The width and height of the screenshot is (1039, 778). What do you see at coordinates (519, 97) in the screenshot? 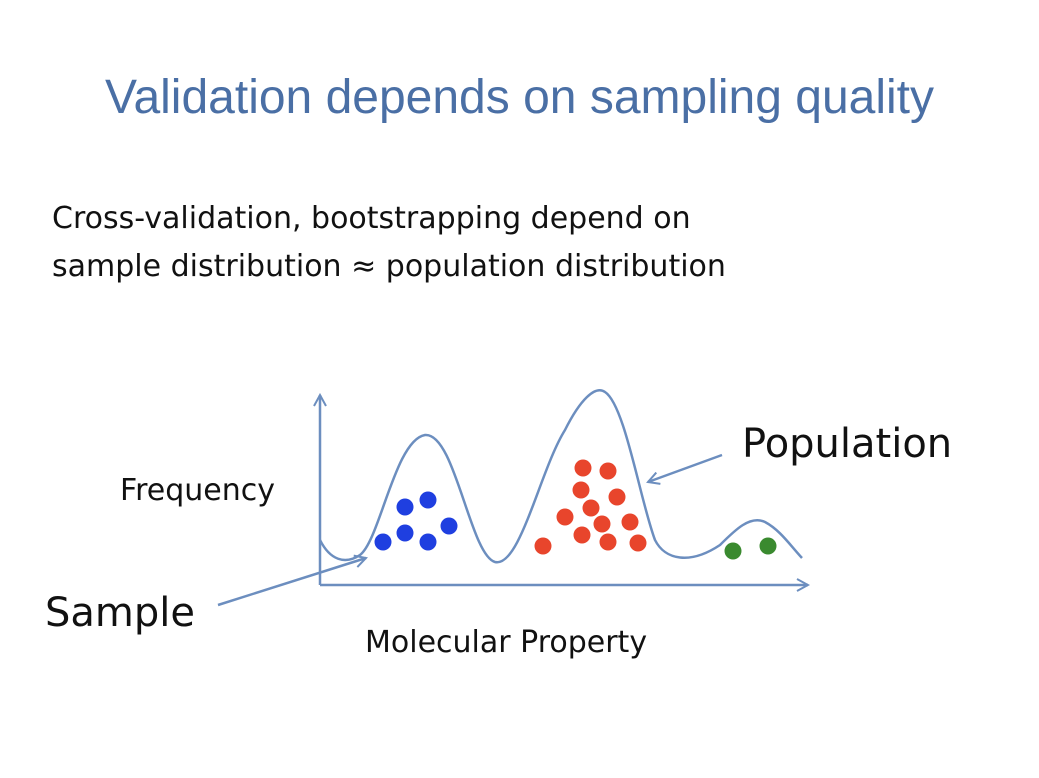
I see `slide-title: Validation depends on sampling quality` at bounding box center [519, 97].